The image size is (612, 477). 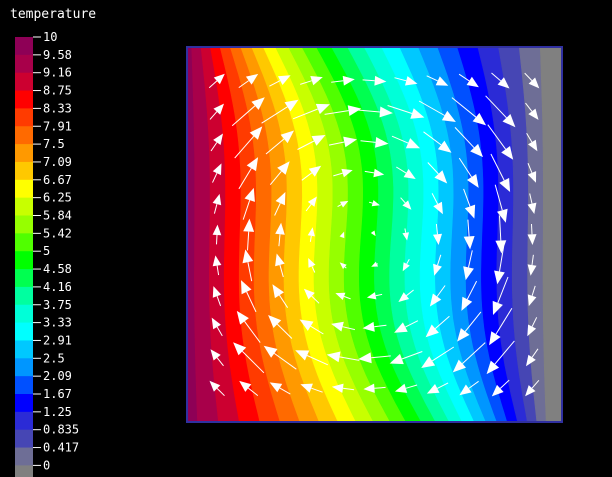 I want to click on colorbar-tick-label: 4.58, so click(x=57, y=269).